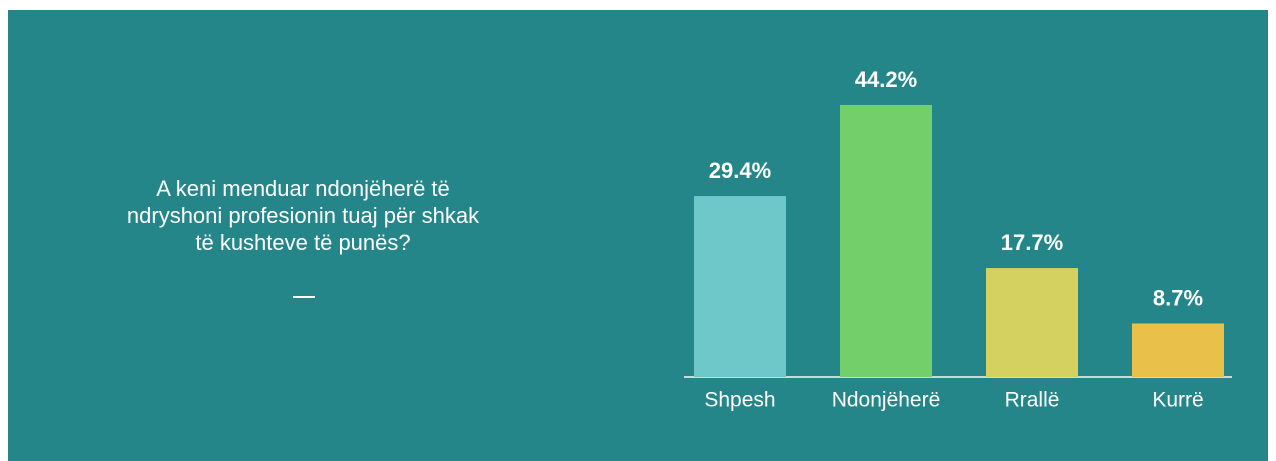  Describe the element at coordinates (1032, 242) in the screenshot. I see `value-label: 17.7%` at that location.